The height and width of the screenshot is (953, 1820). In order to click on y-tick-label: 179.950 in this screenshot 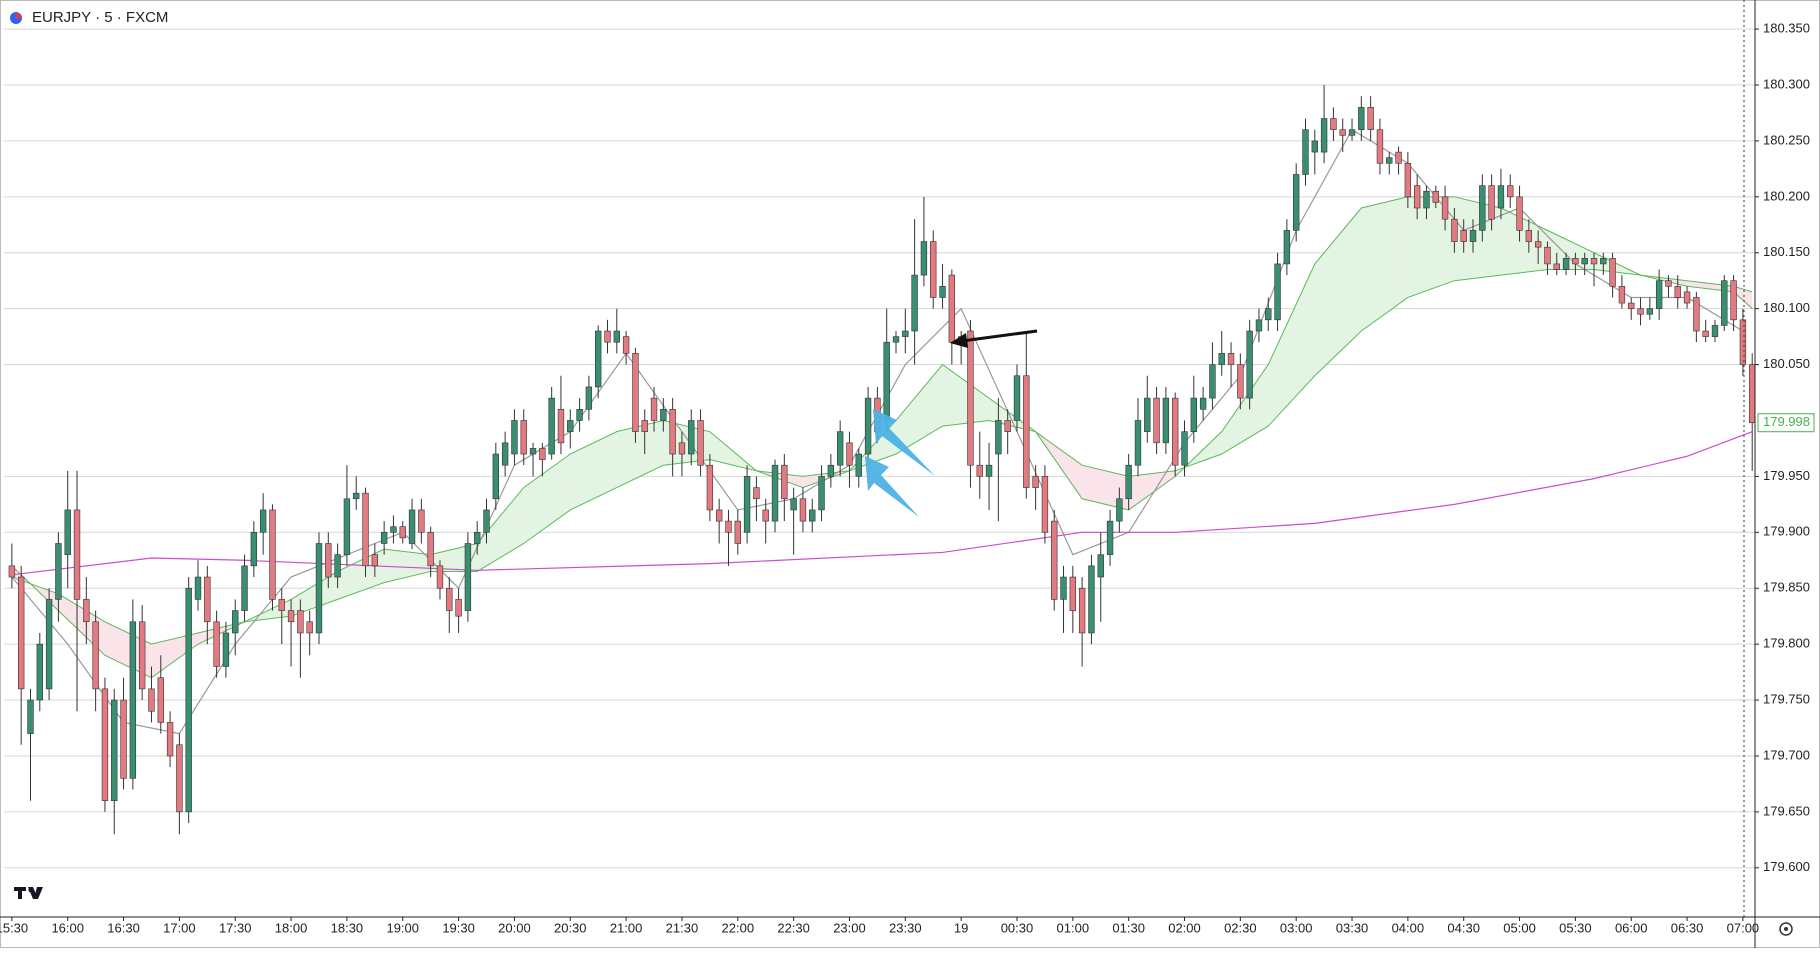, I will do `click(1786, 475)`.